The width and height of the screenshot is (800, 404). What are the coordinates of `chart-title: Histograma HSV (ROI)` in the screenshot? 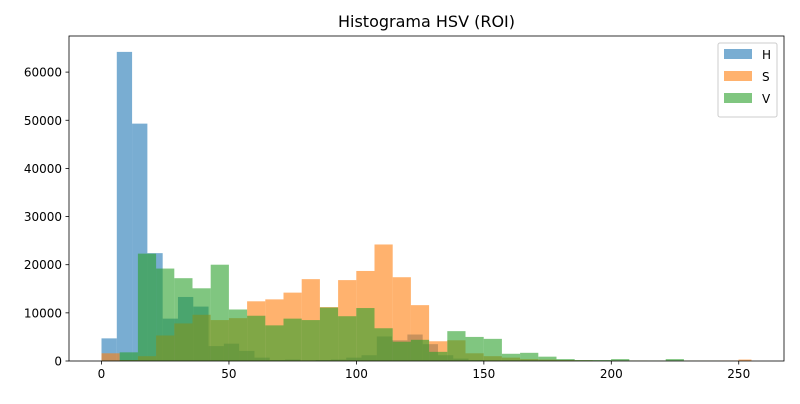 It's located at (426, 21).